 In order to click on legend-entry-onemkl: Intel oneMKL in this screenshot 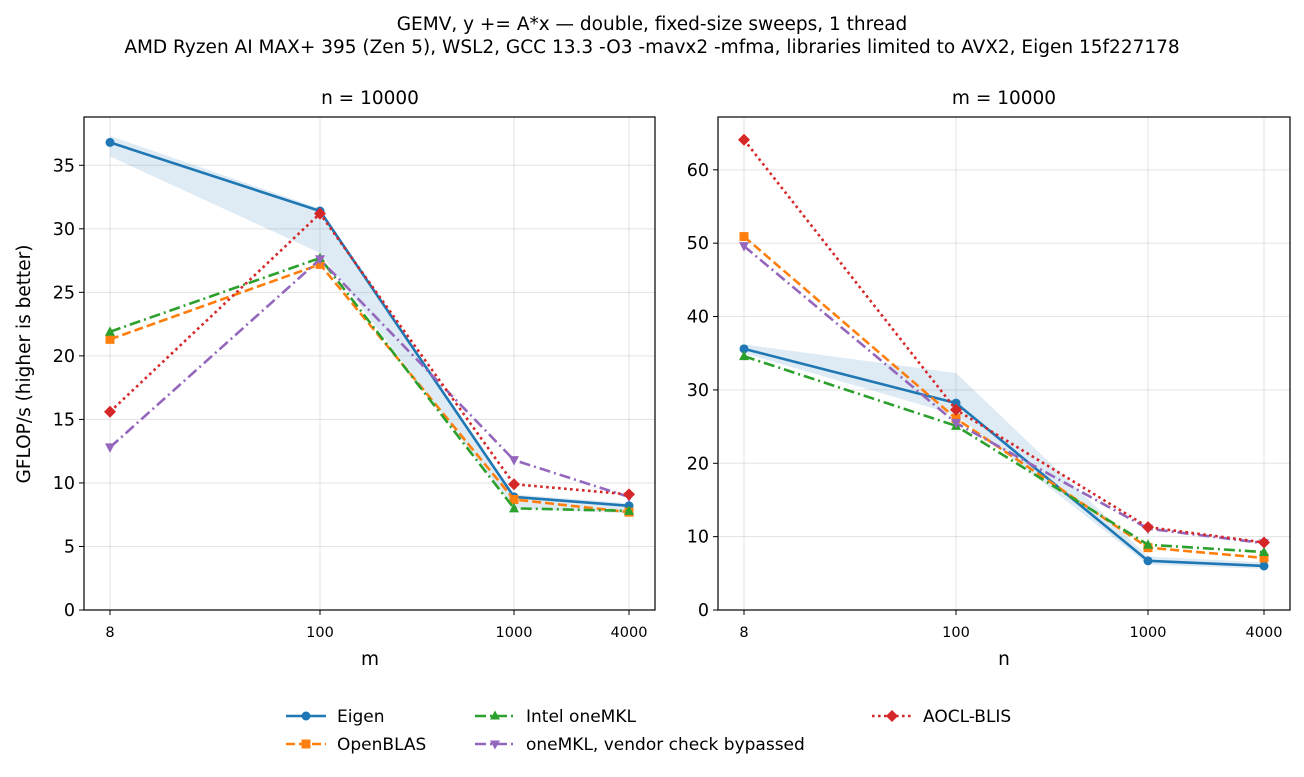, I will do `click(555, 717)`.